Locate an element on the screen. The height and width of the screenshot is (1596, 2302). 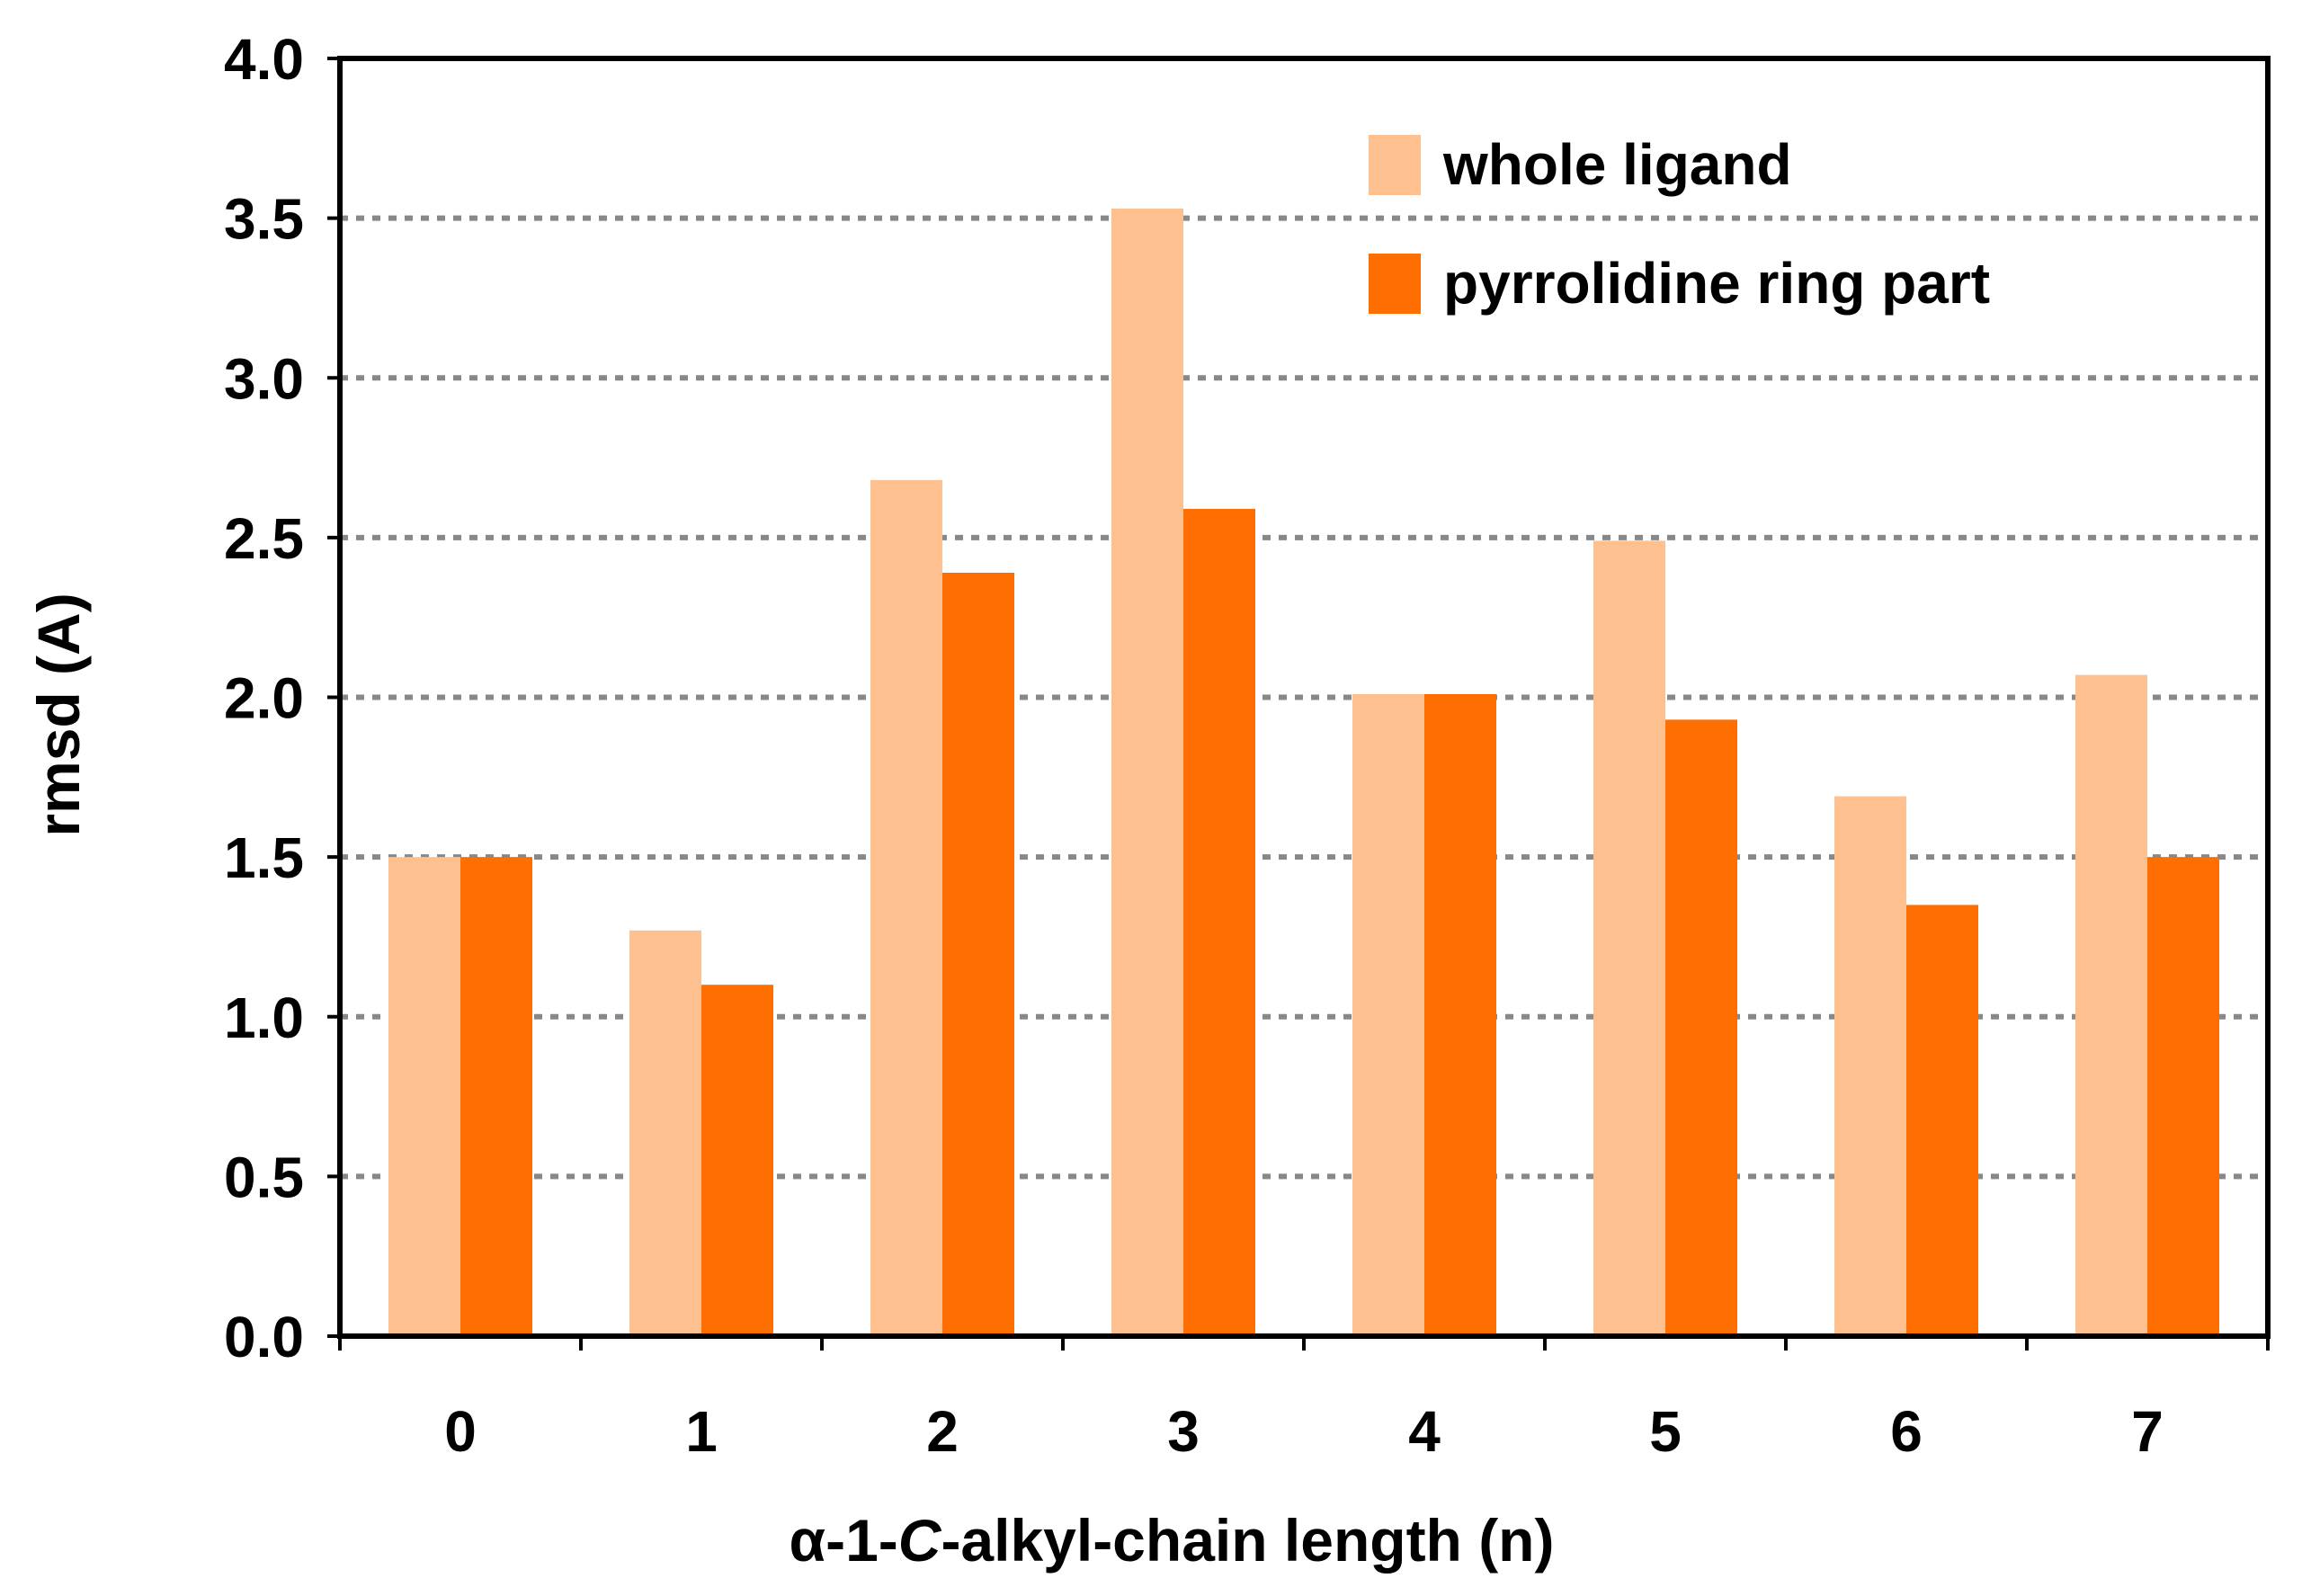
x-axis-title-part: α-1- is located at coordinates (844, 1540).